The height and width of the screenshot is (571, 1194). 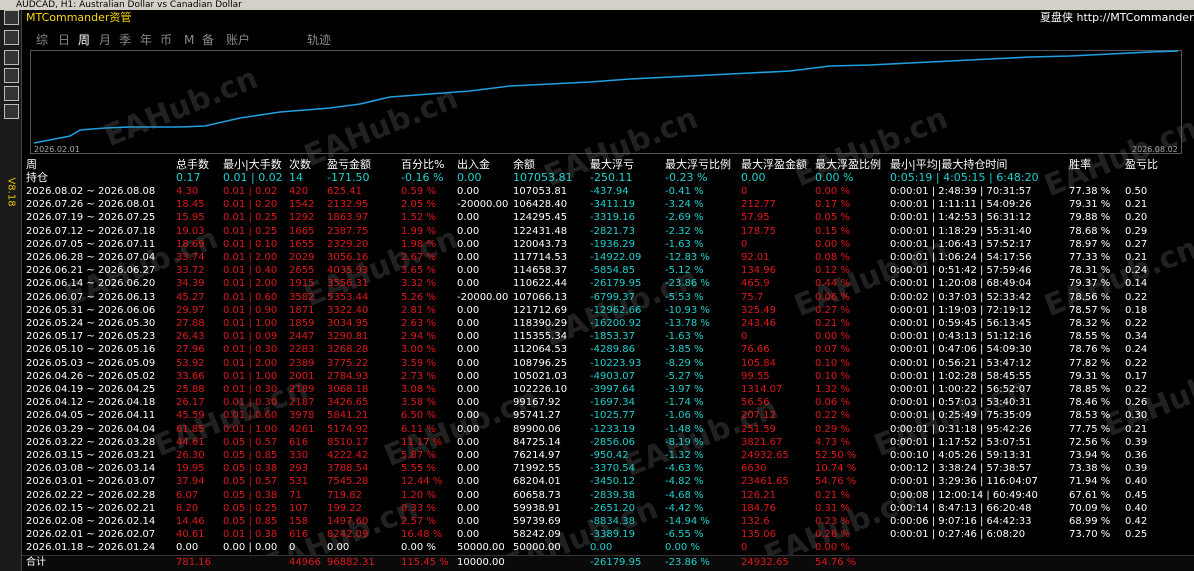 What do you see at coordinates (348, 284) in the screenshot?
I see `table-cell: 3556.31` at bounding box center [348, 284].